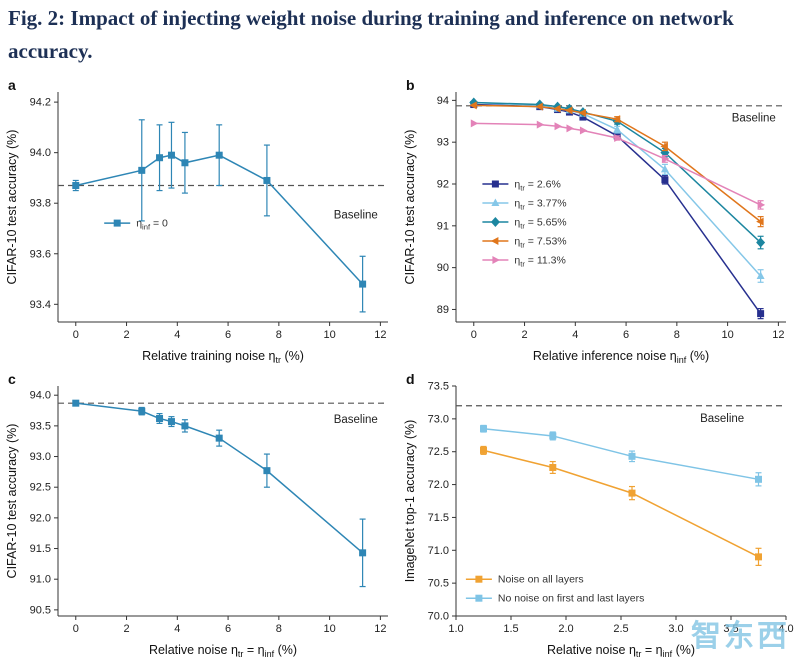  I want to click on svg-text: 2.5, so click(620, 629).